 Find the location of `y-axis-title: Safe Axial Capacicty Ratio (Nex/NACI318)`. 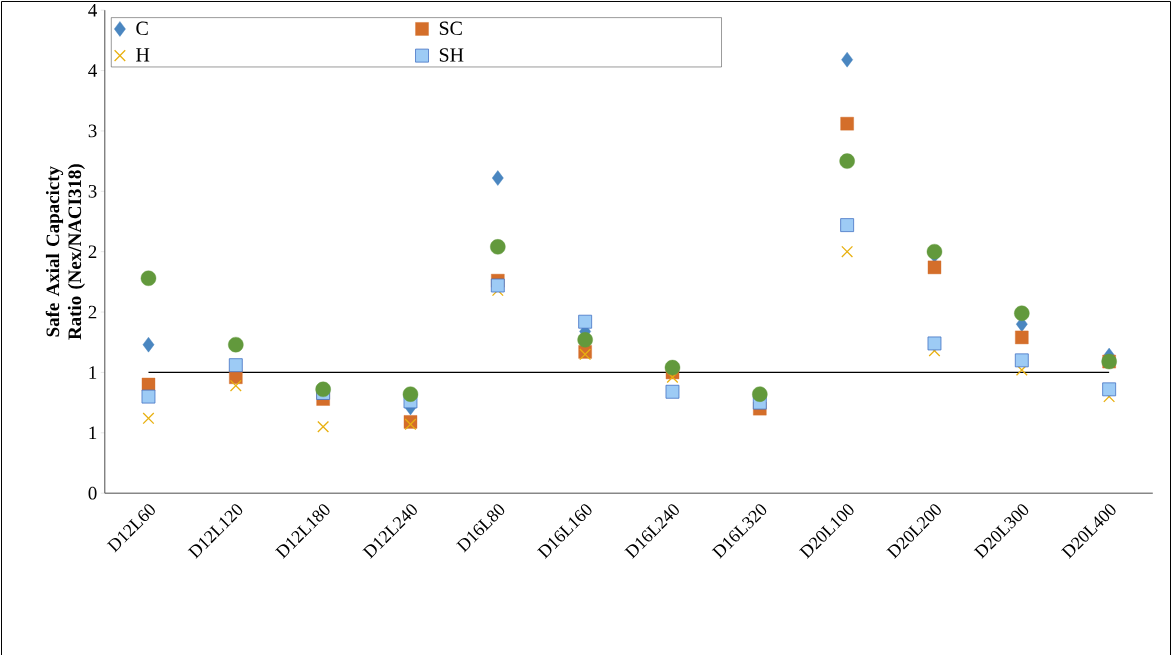

y-axis-title: Safe Axial Capacicty Ratio (Nex/NACI318) is located at coordinates (65, 252).